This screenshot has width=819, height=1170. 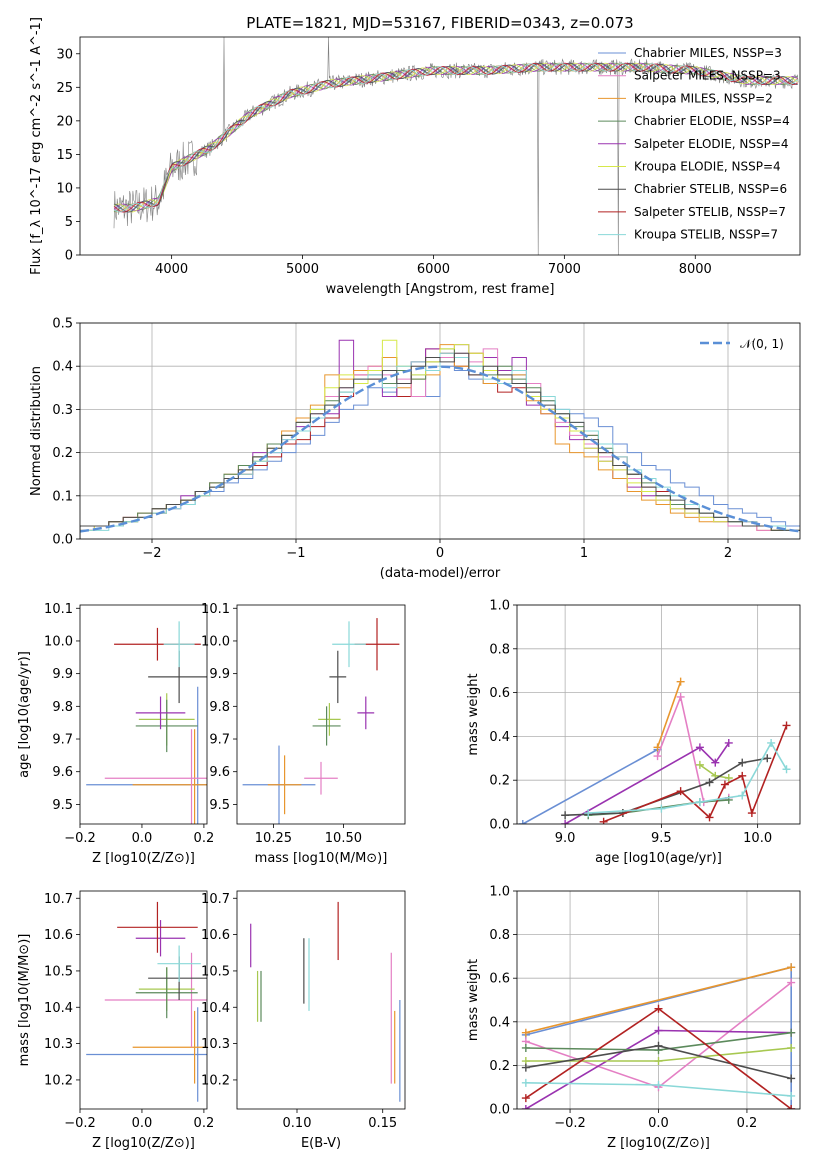 I want to click on plot-area, so click(x=658, y=1036).